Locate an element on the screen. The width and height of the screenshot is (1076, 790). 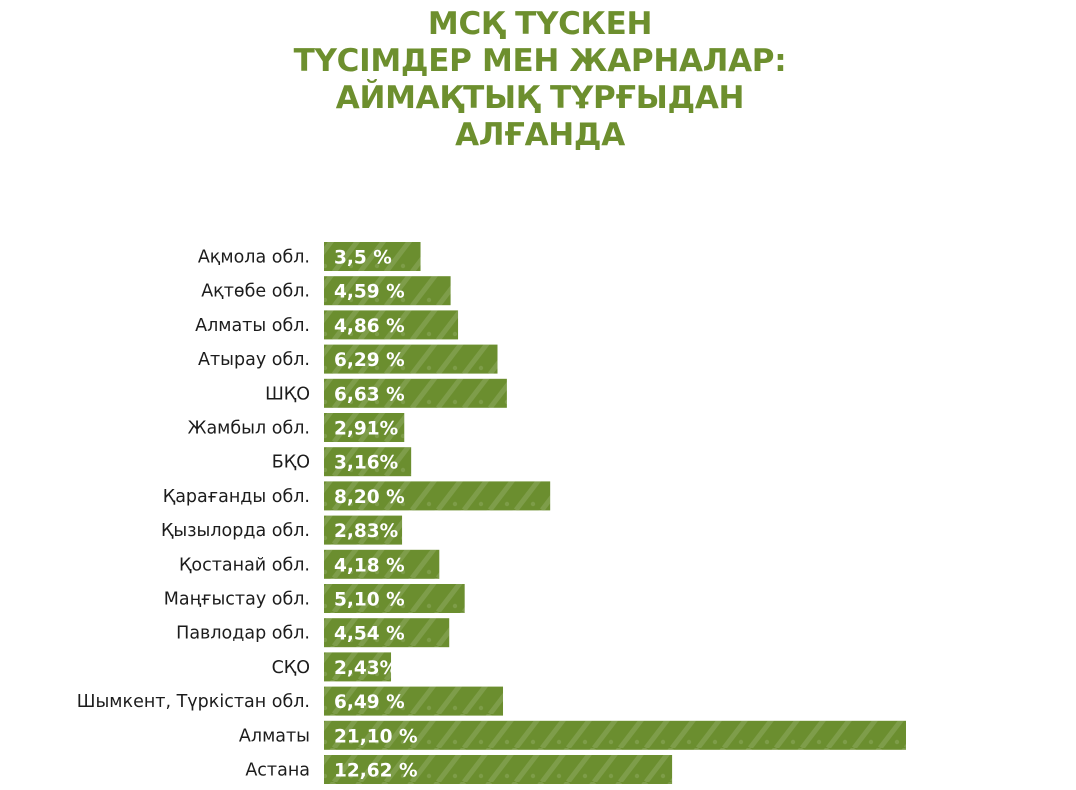
value-label: 3,16% is located at coordinates (366, 463).